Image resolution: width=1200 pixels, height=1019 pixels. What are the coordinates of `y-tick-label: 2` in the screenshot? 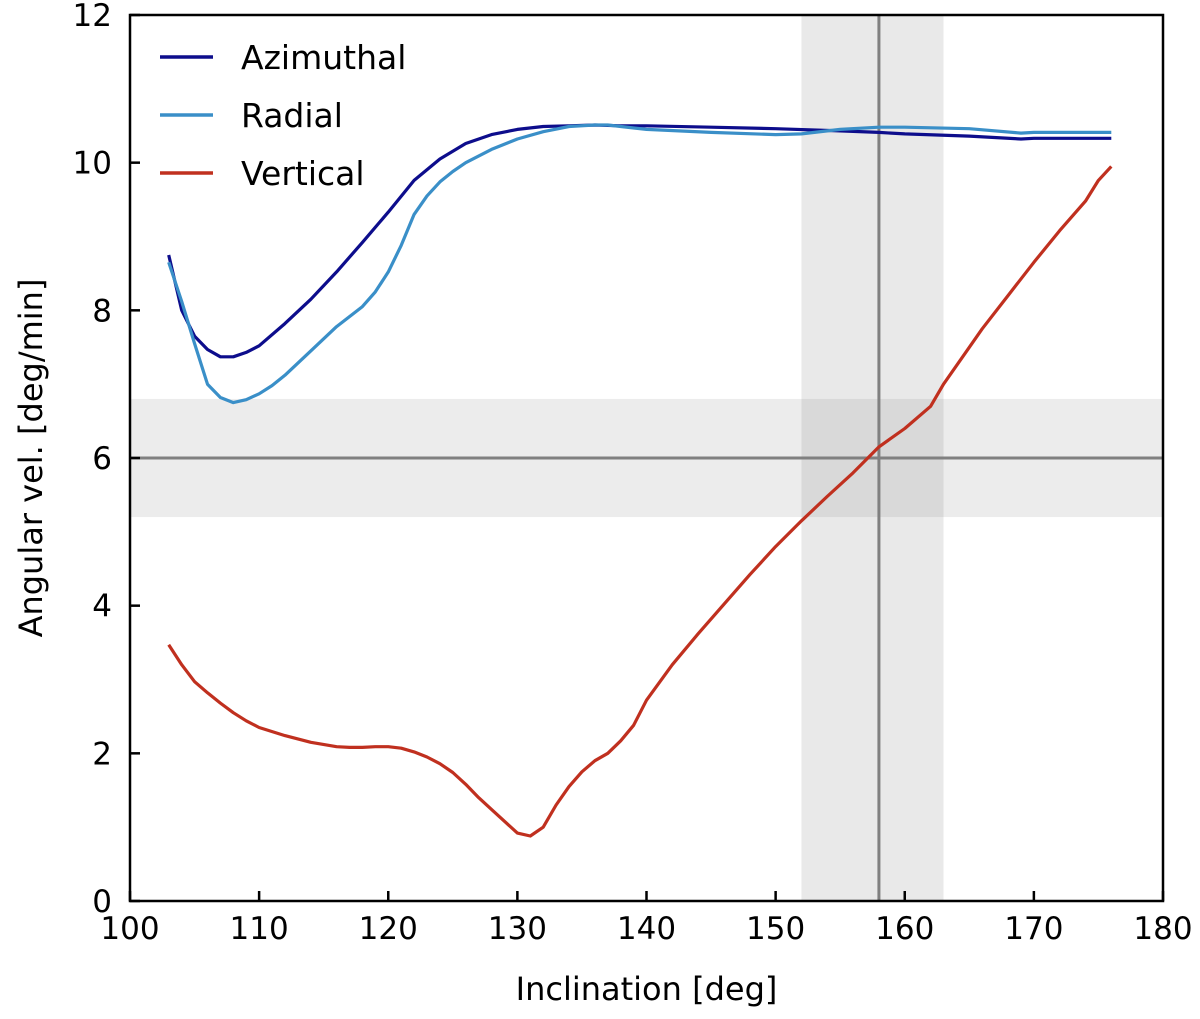 It's located at (102, 754).